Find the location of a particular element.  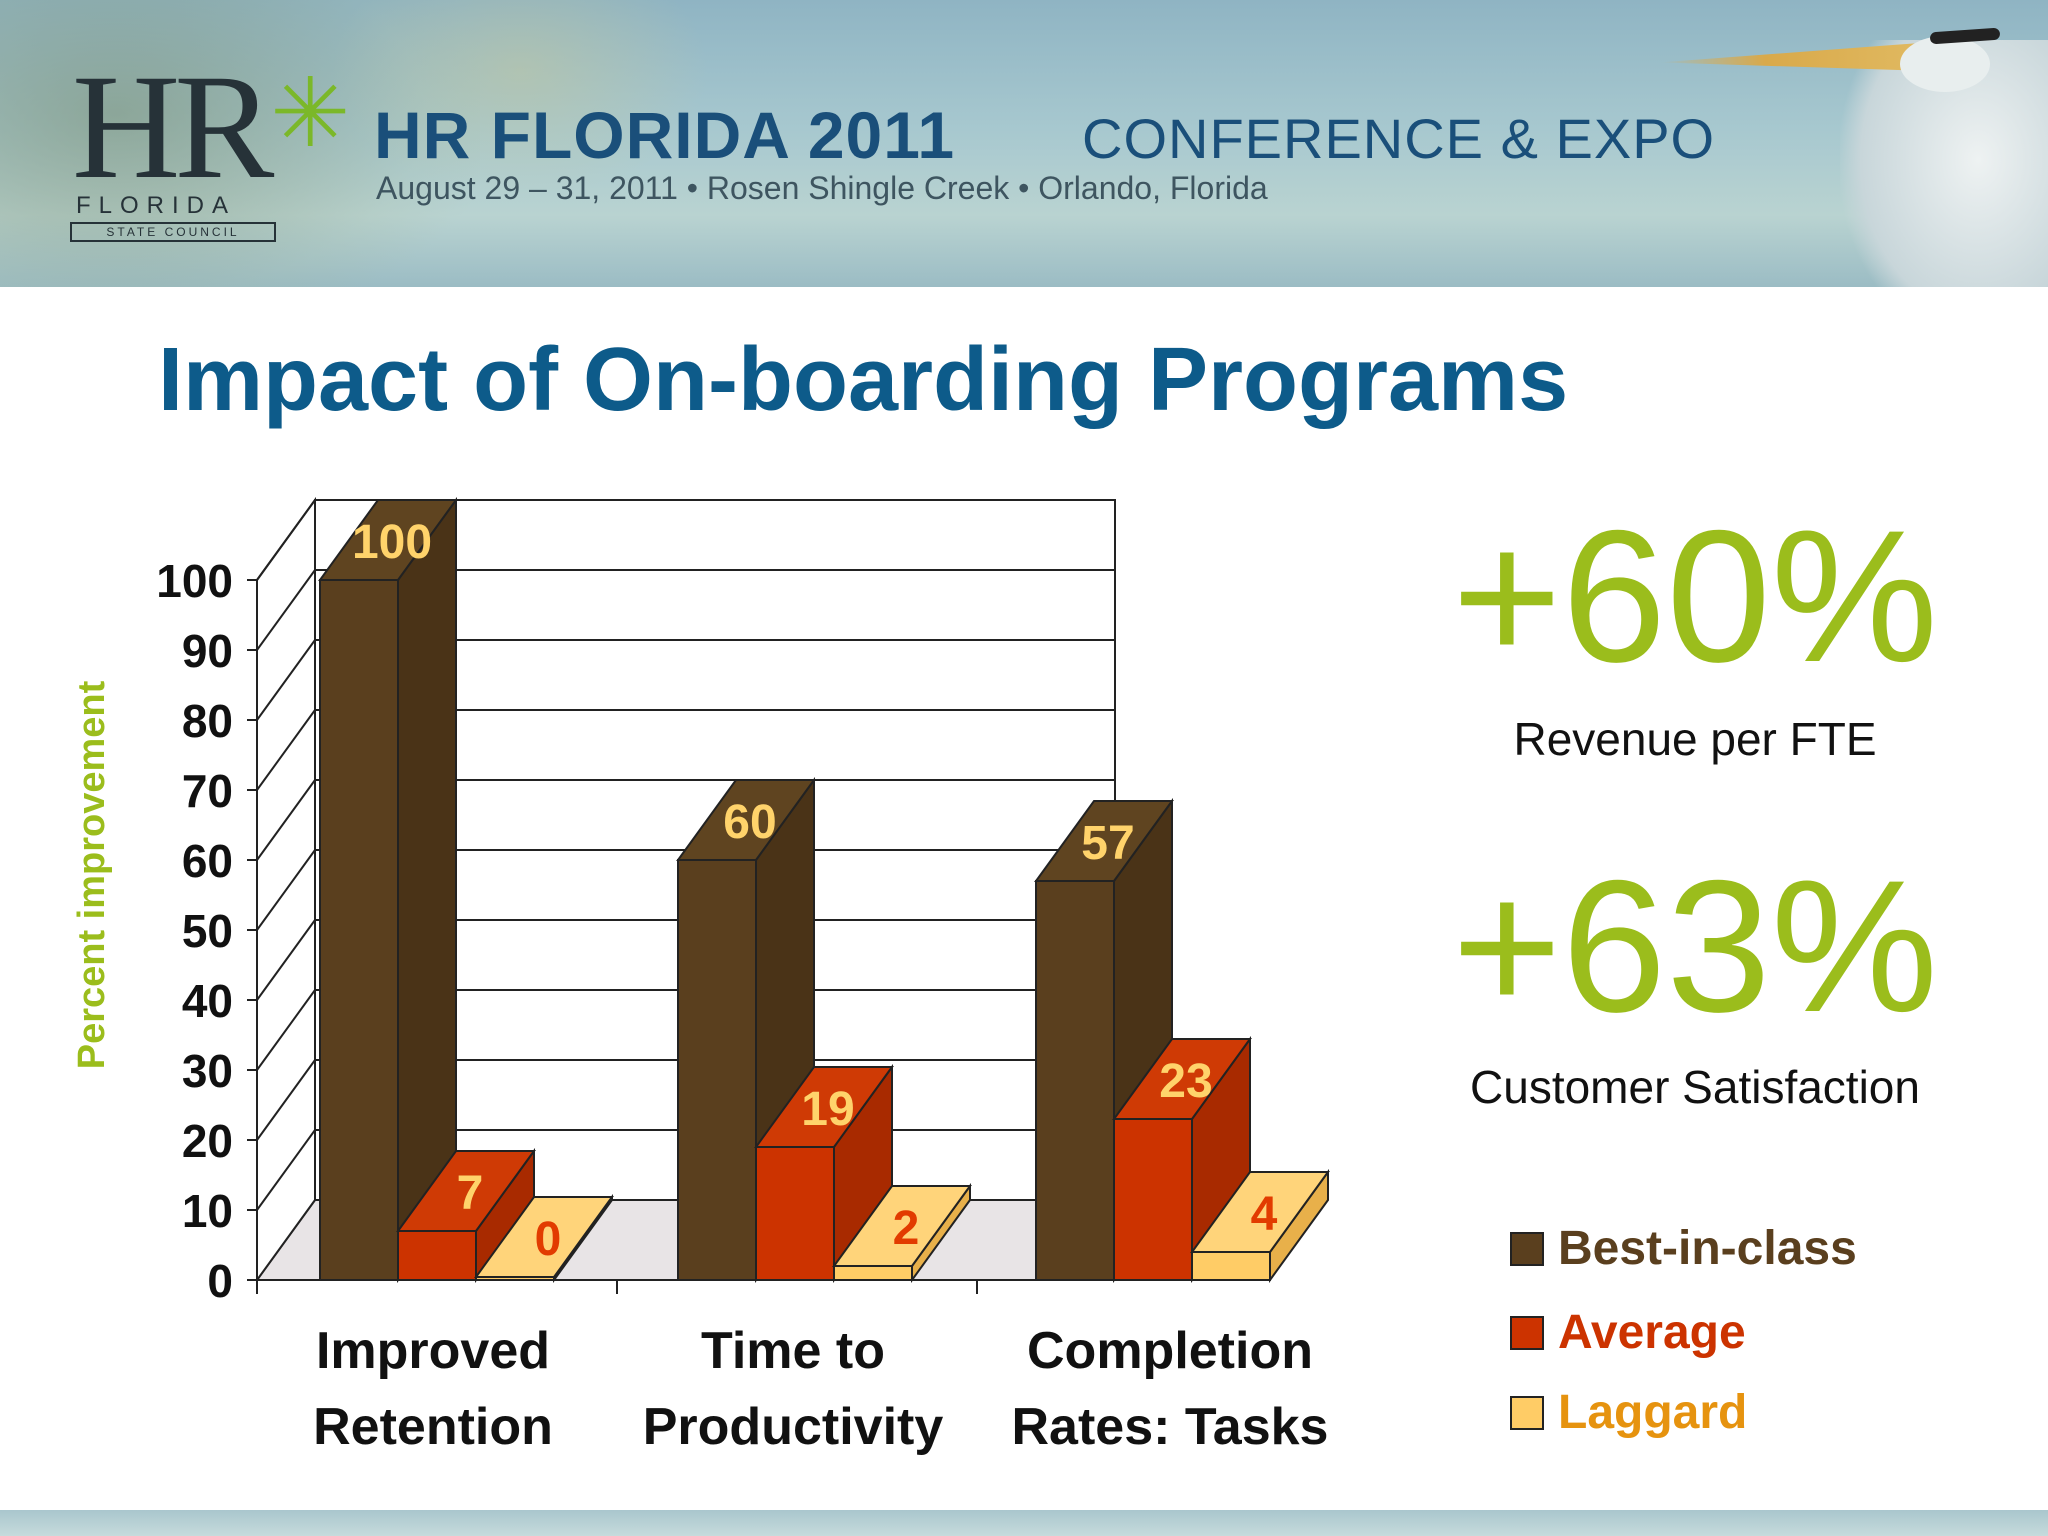

y-tick-label: 10 is located at coordinates (207, 1211).